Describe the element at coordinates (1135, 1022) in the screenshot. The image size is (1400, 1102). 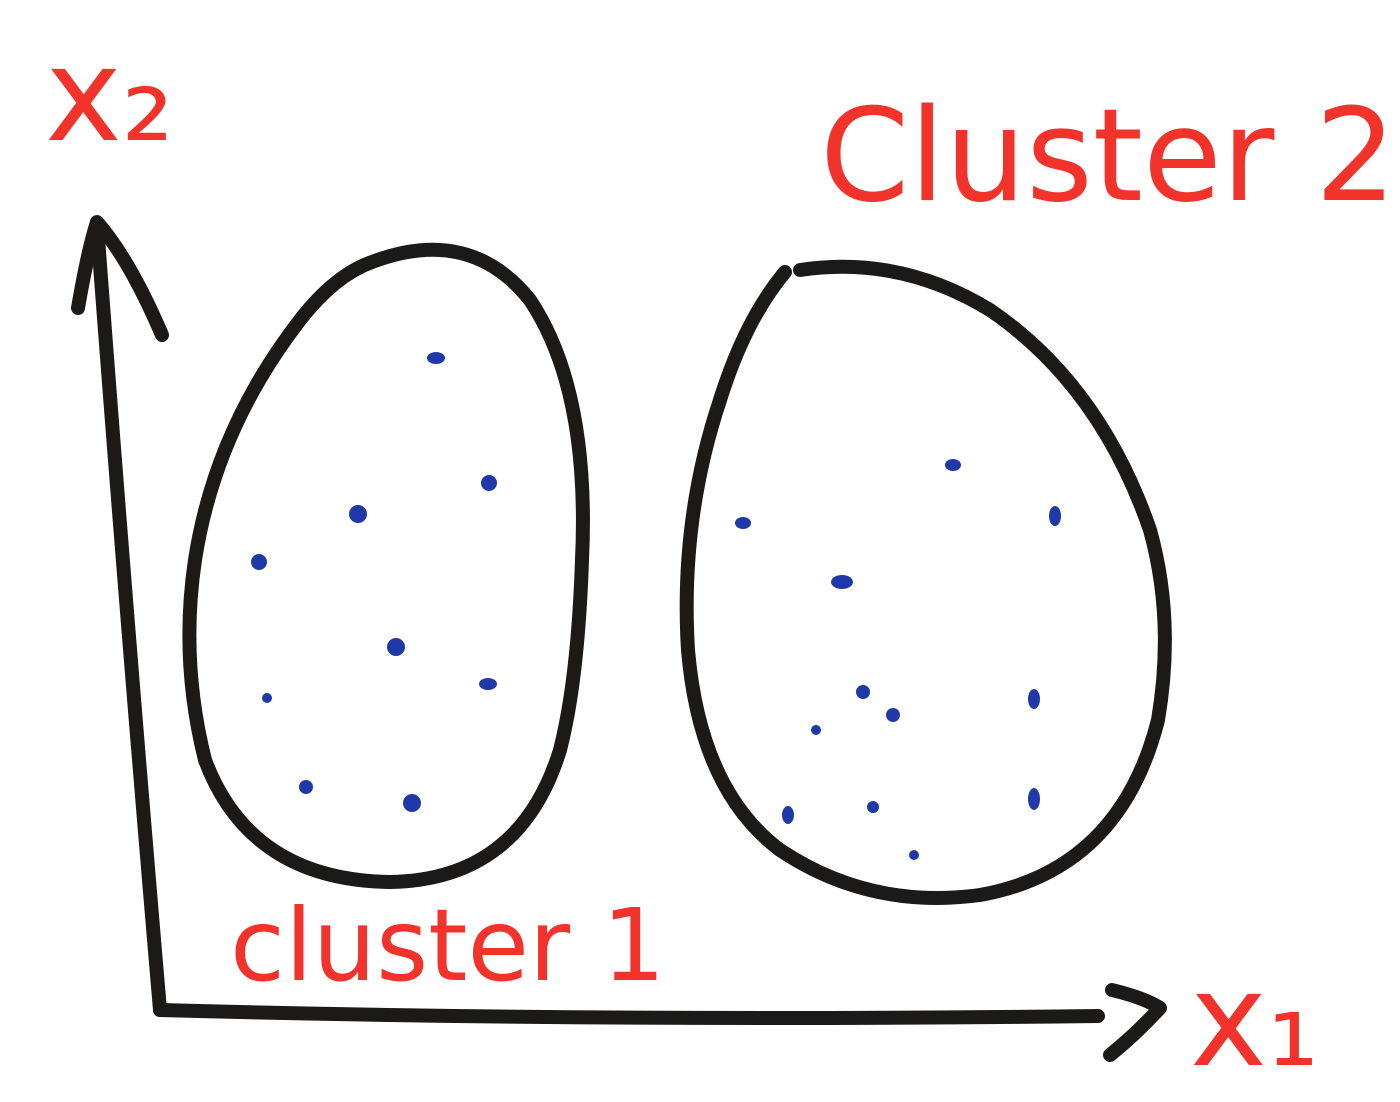
I see `x-axis-arrowhead` at that location.